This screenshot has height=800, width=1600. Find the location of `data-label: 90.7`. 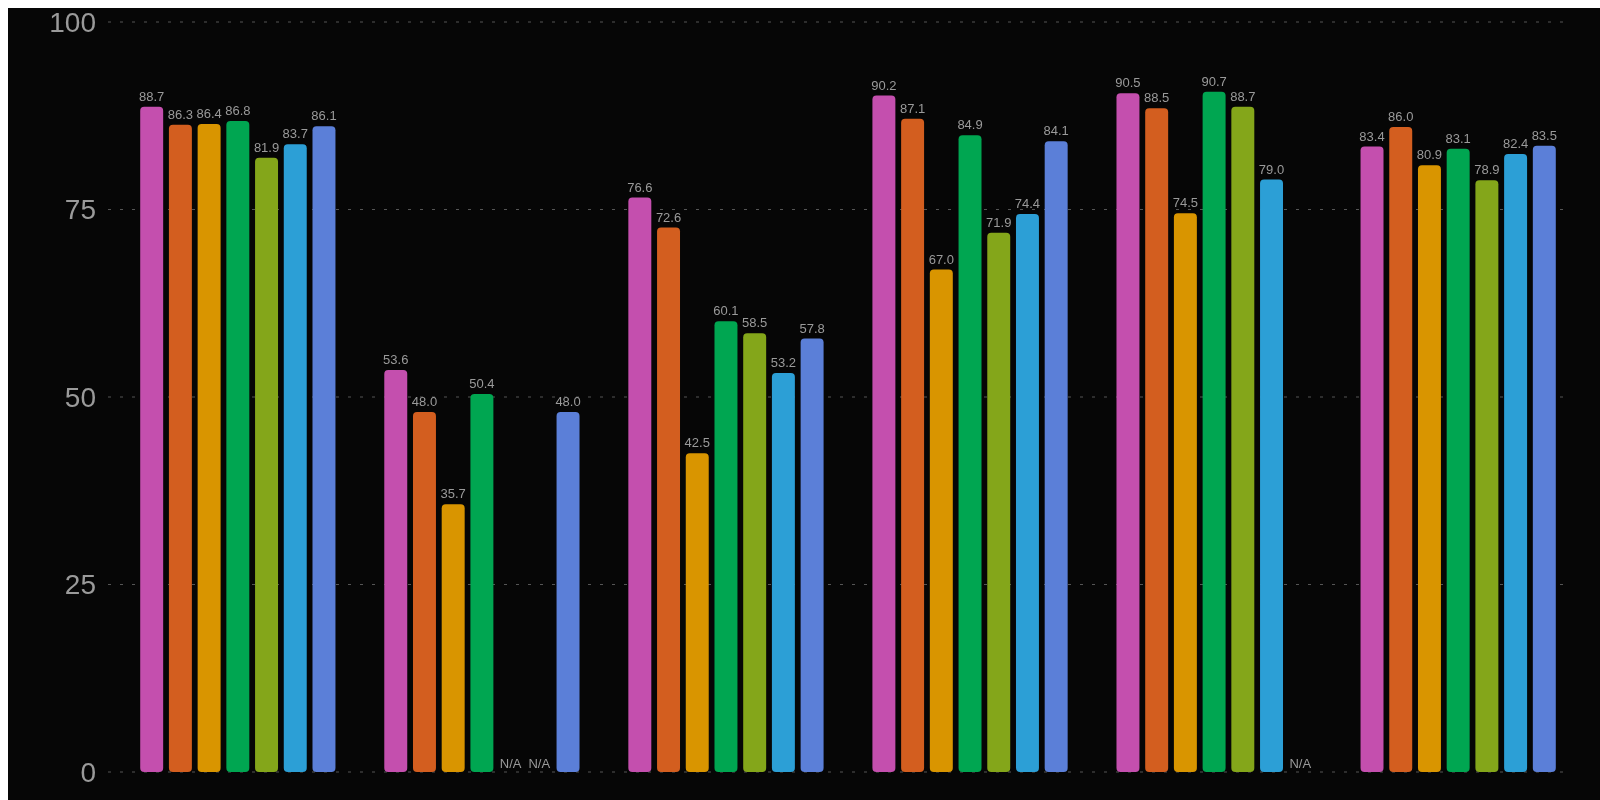

data-label: 90.7 is located at coordinates (1214, 81).